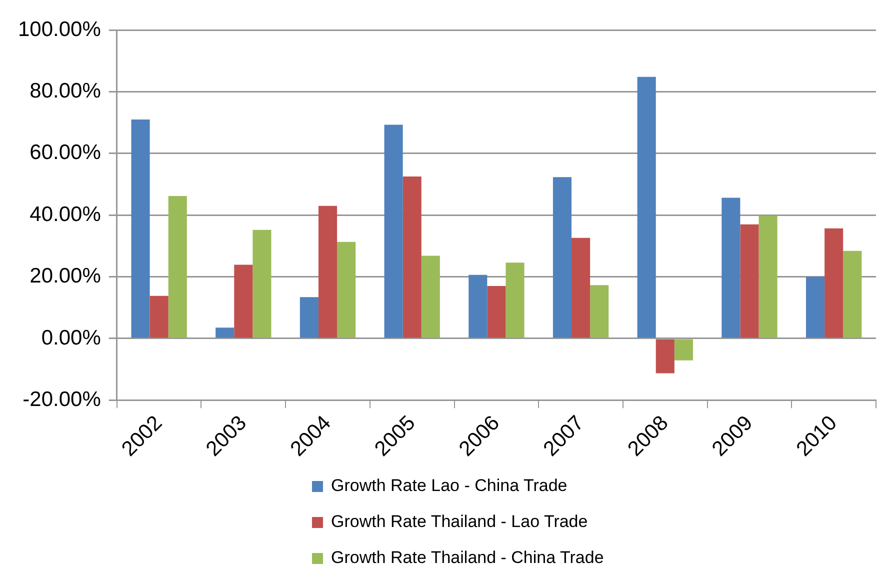 The height and width of the screenshot is (580, 896). What do you see at coordinates (65, 214) in the screenshot?
I see `y-tick-label: 40.00%` at bounding box center [65, 214].